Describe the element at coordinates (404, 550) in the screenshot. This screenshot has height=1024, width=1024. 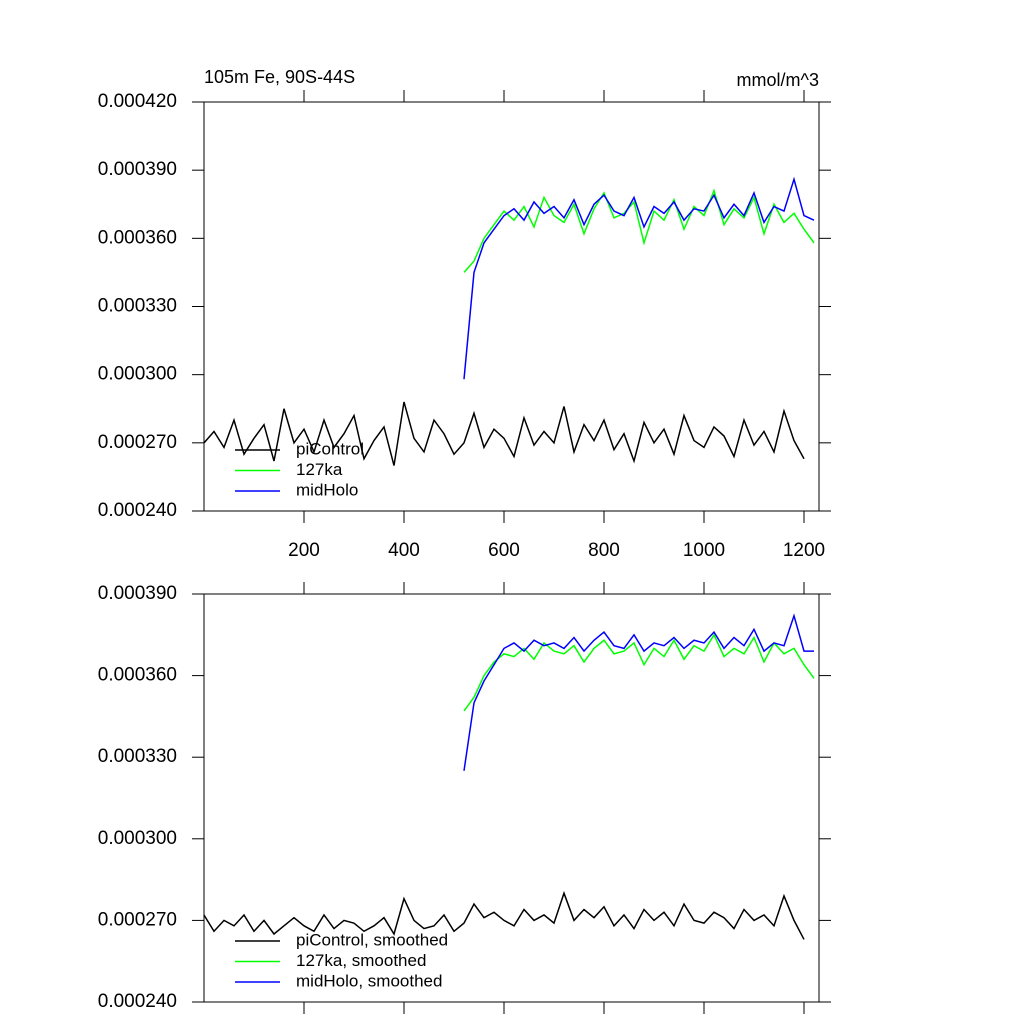
I see `x-tick-label: 400` at that location.